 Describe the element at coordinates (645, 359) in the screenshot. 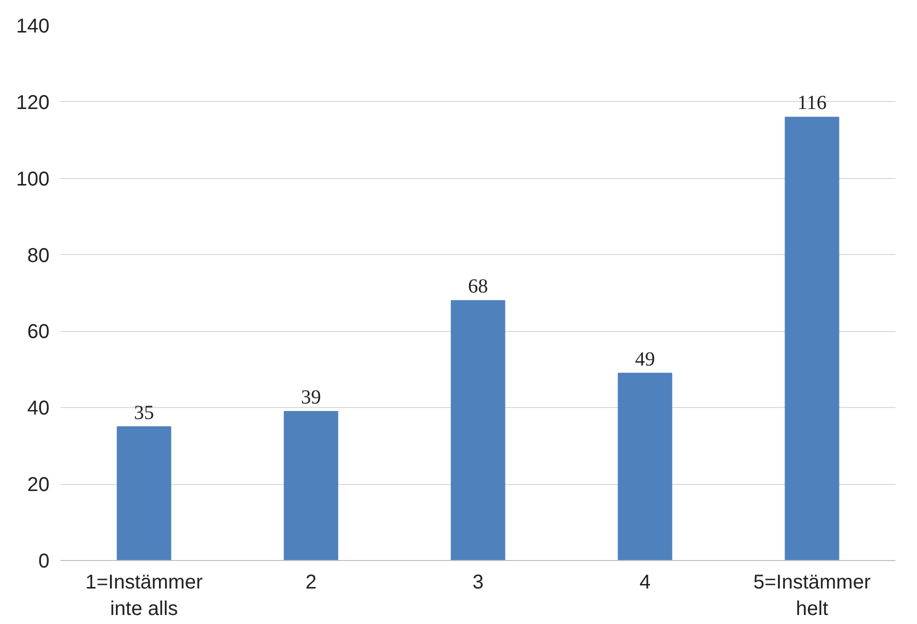

I see `data-label: 49` at that location.